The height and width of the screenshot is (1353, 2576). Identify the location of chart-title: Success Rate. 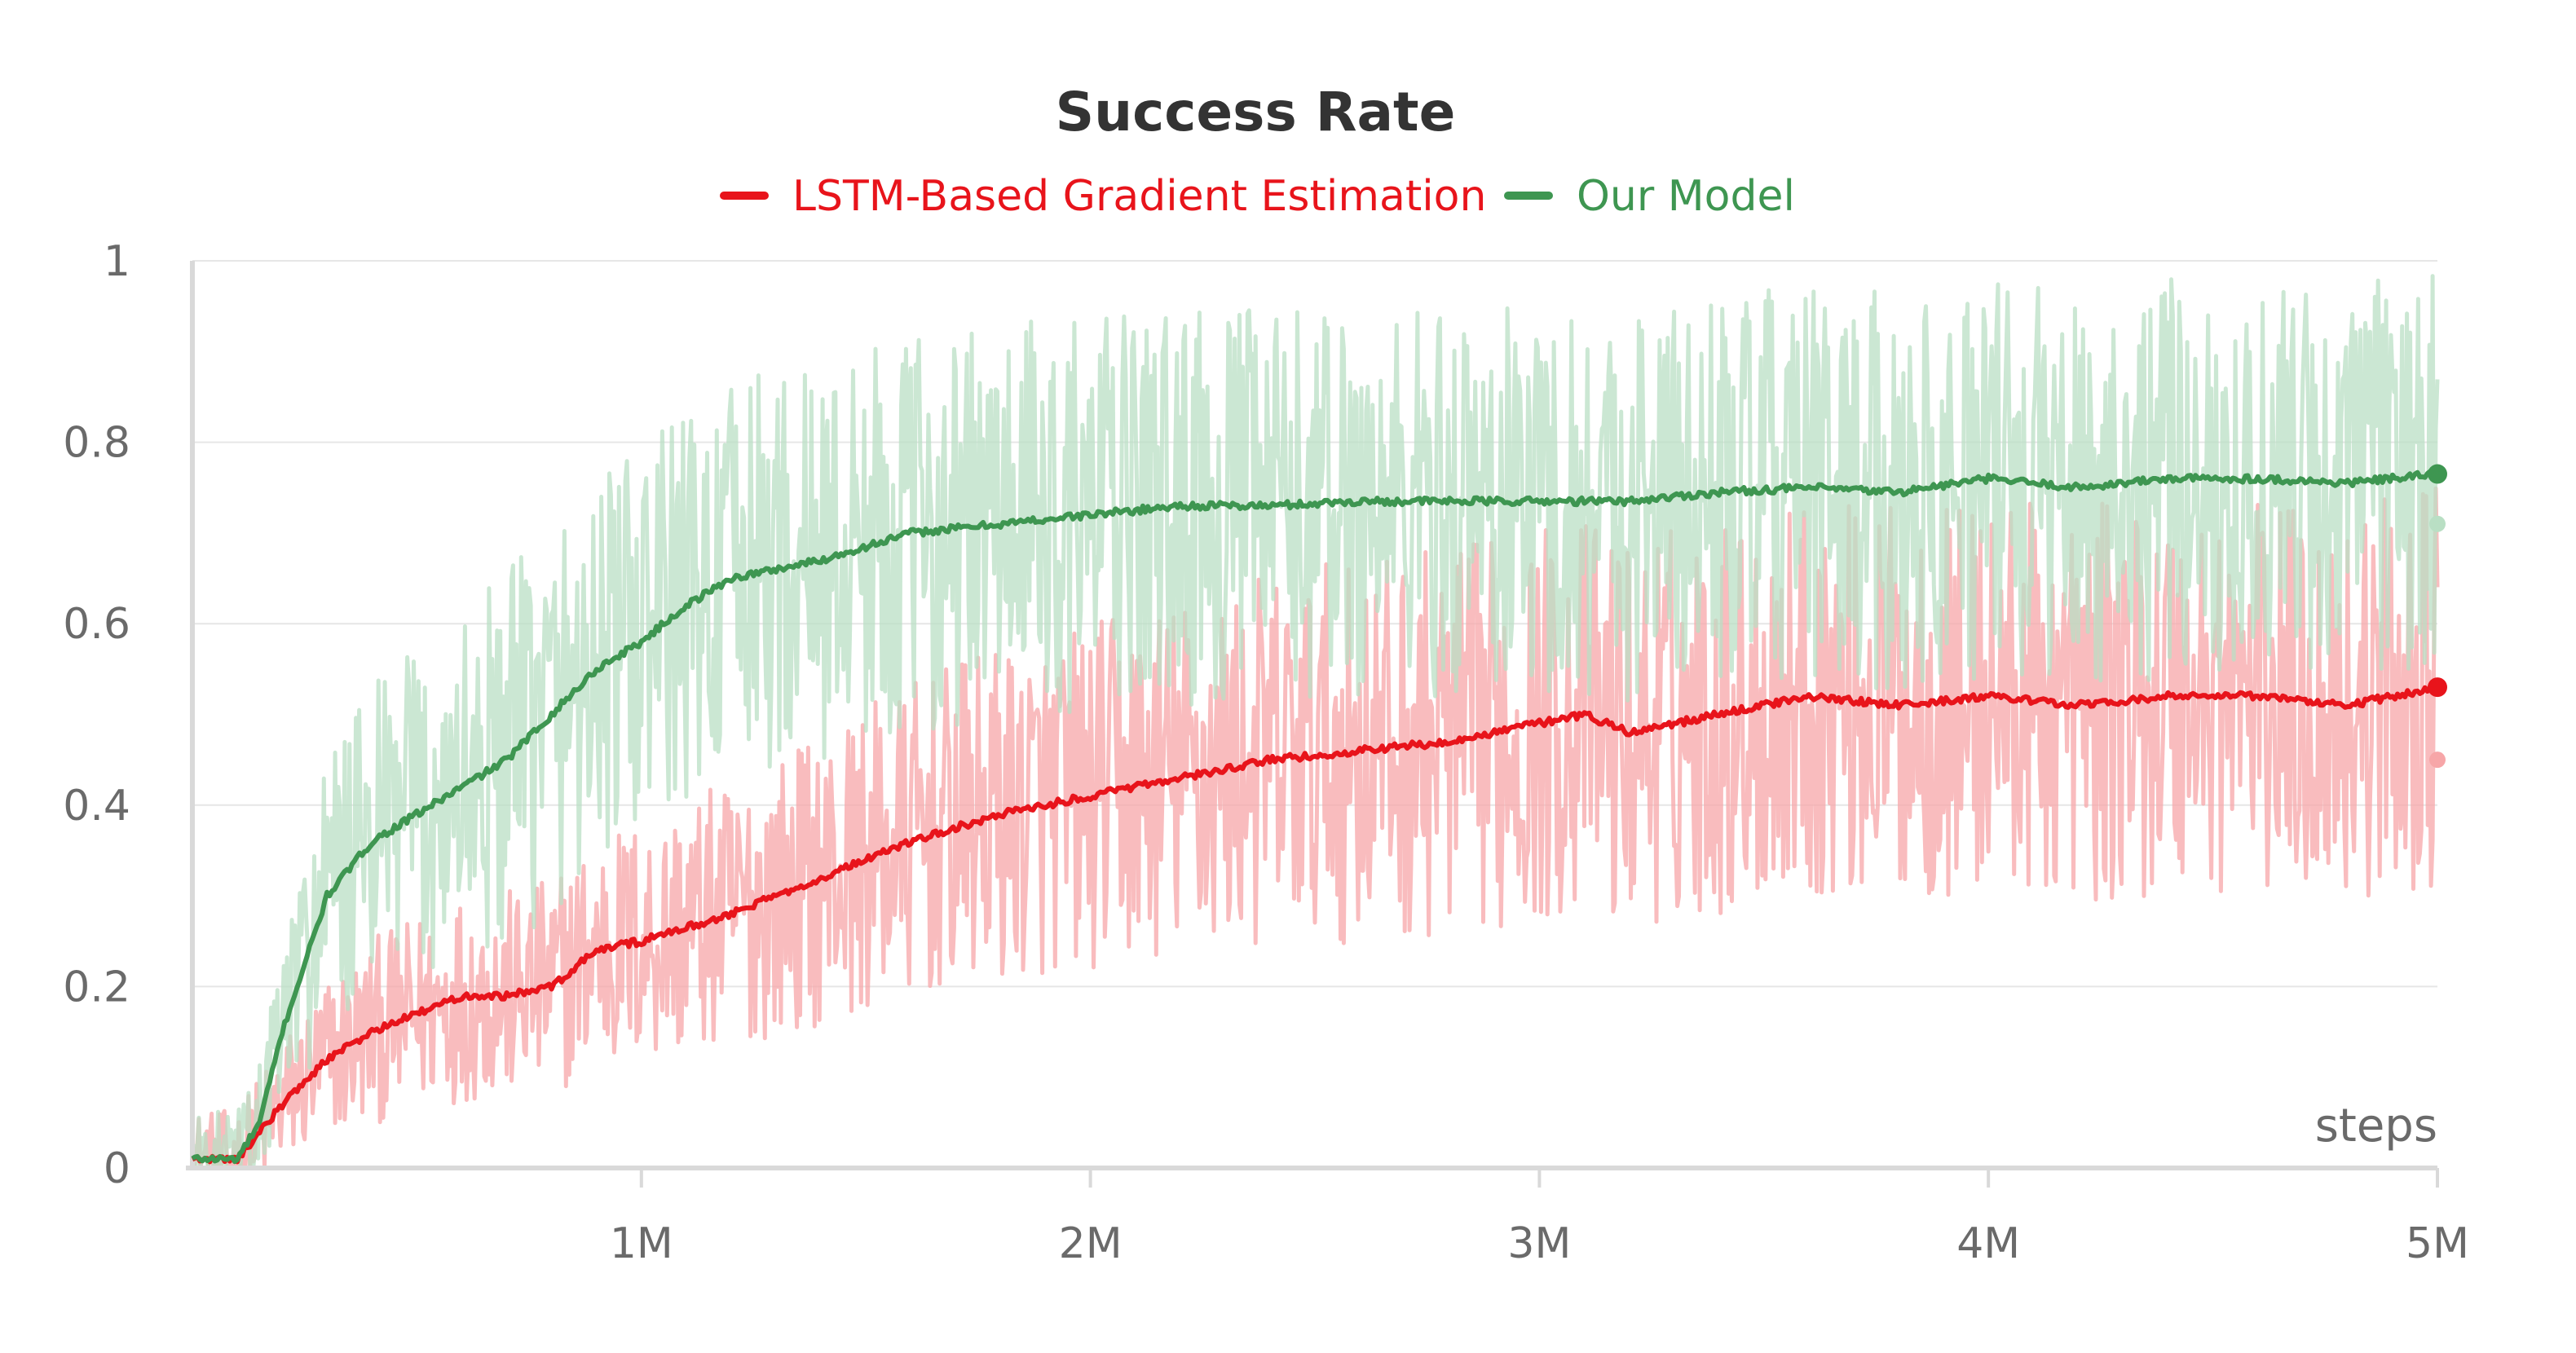
(1256, 112).